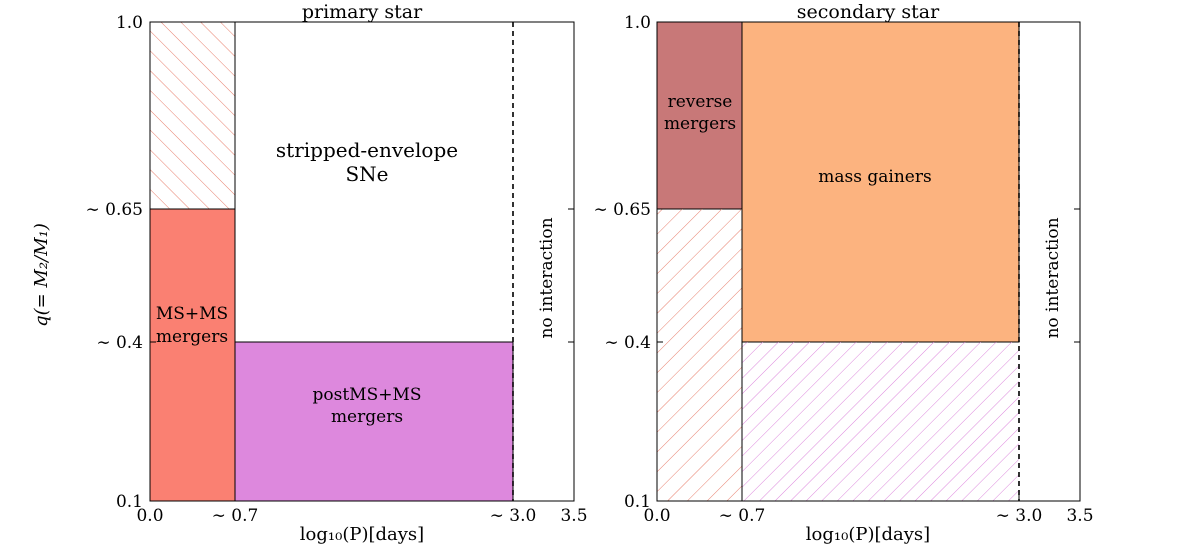 This screenshot has height=550, width=1200. What do you see at coordinates (868, 12) in the screenshot?
I see `panel-title: secondary star` at bounding box center [868, 12].